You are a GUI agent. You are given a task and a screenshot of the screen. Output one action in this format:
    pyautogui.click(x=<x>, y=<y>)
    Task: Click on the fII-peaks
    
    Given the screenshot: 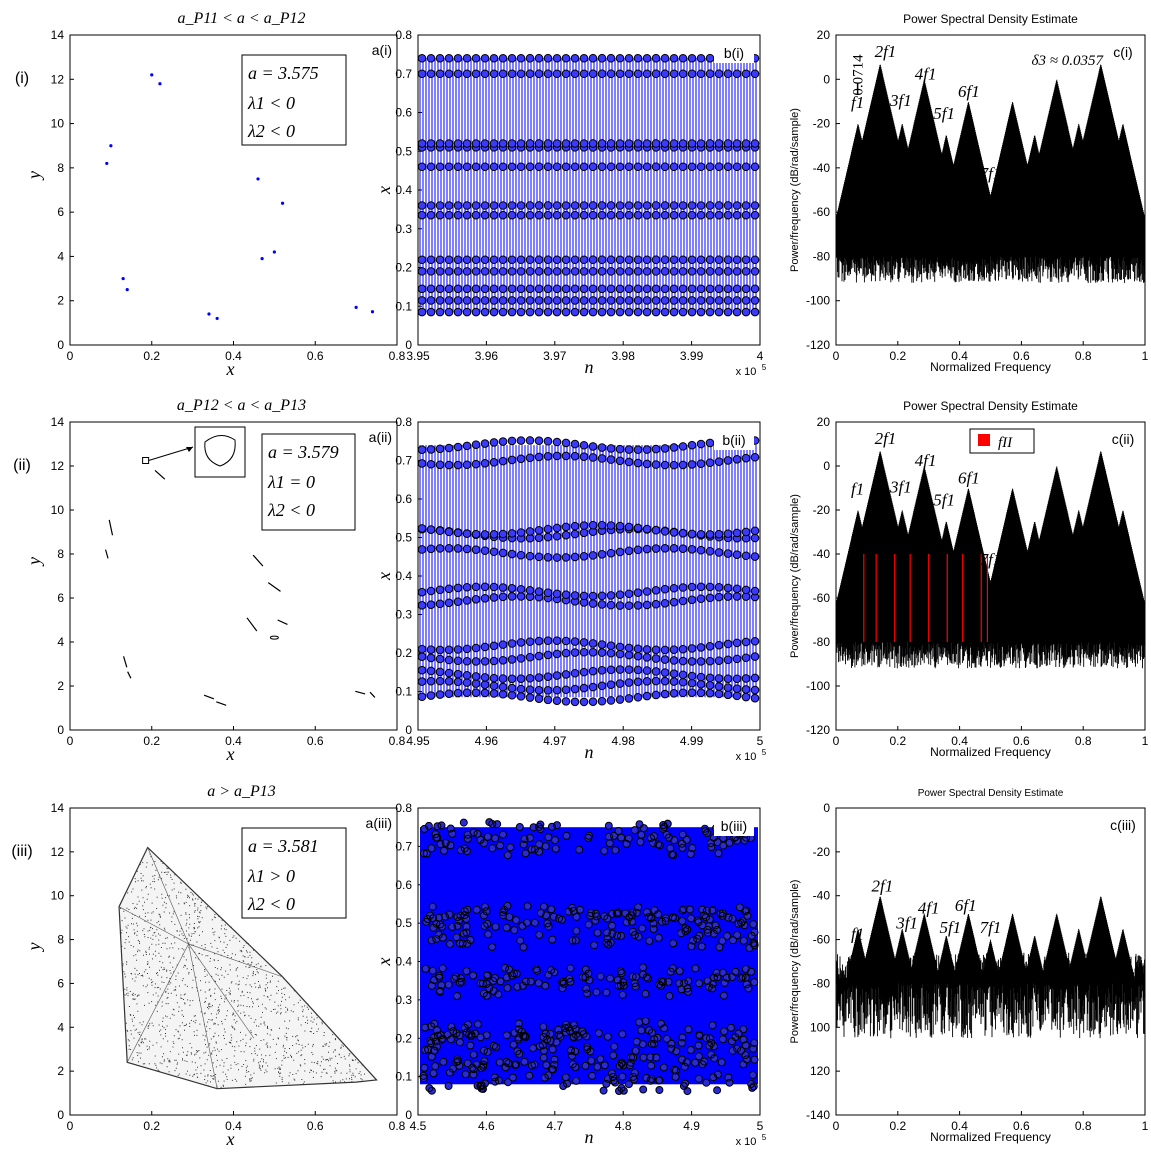 What is the action you would take?
    pyautogui.click(x=926, y=598)
    